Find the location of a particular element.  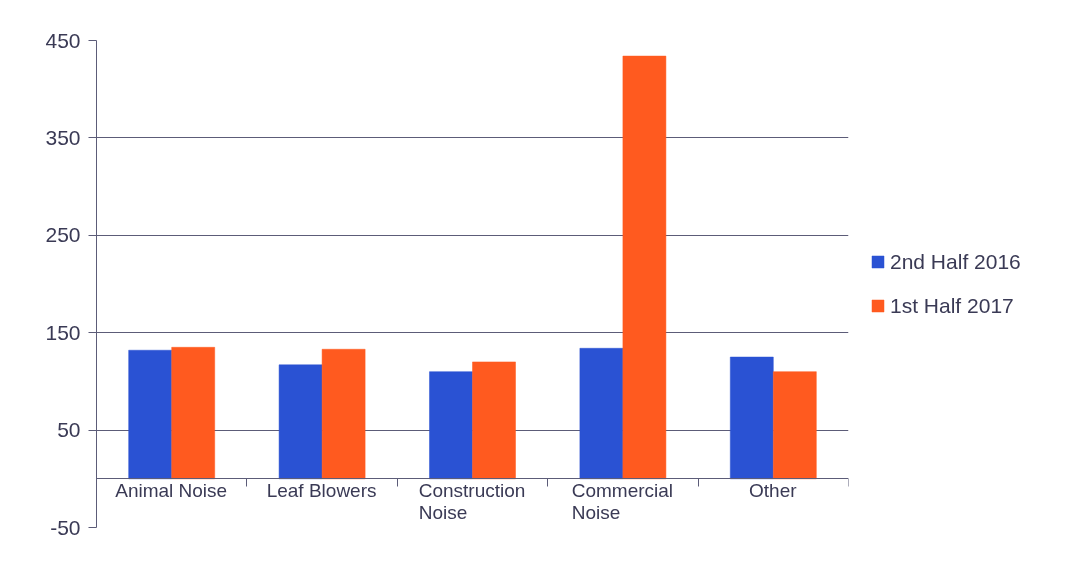

x-tick-label: Construction Noise is located at coordinates (472, 502).